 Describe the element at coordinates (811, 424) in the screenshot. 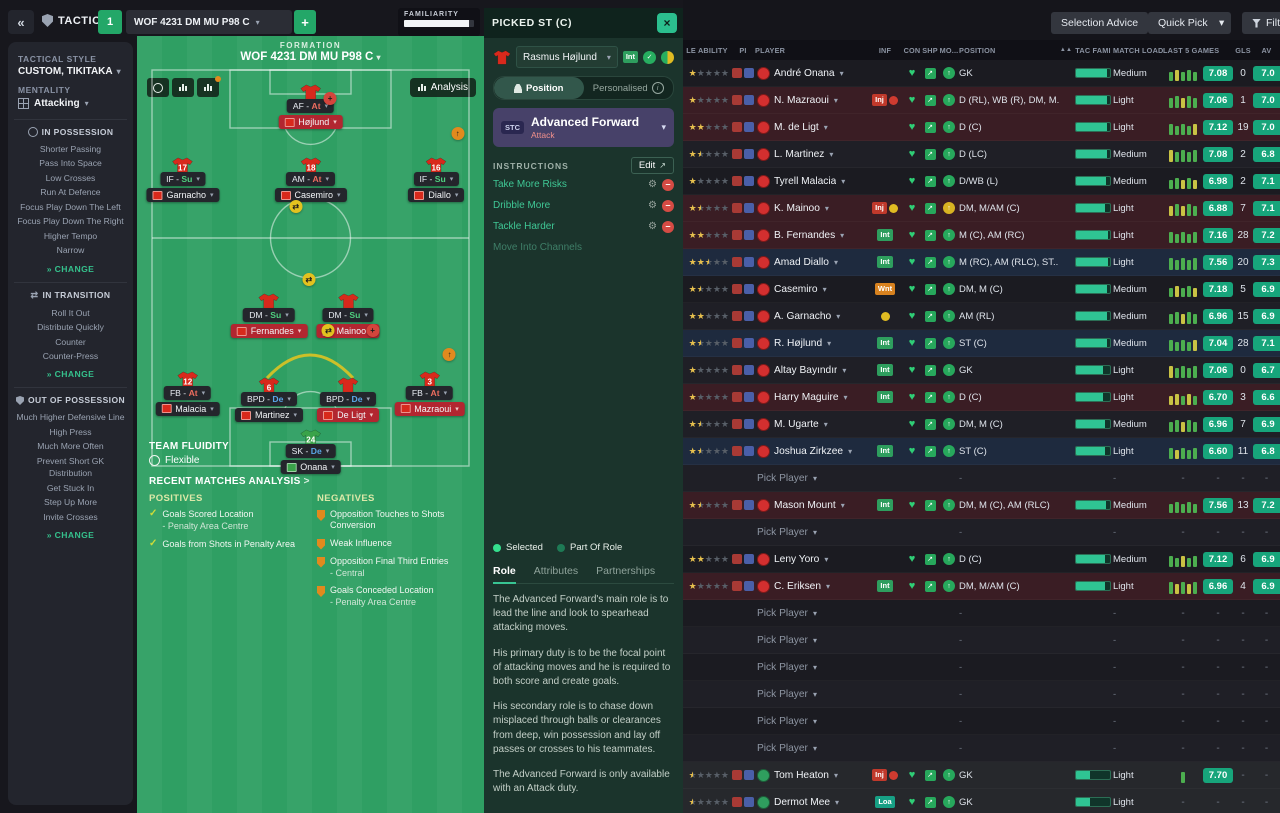

I see `player-cell: M. Ugarte ▾` at that location.